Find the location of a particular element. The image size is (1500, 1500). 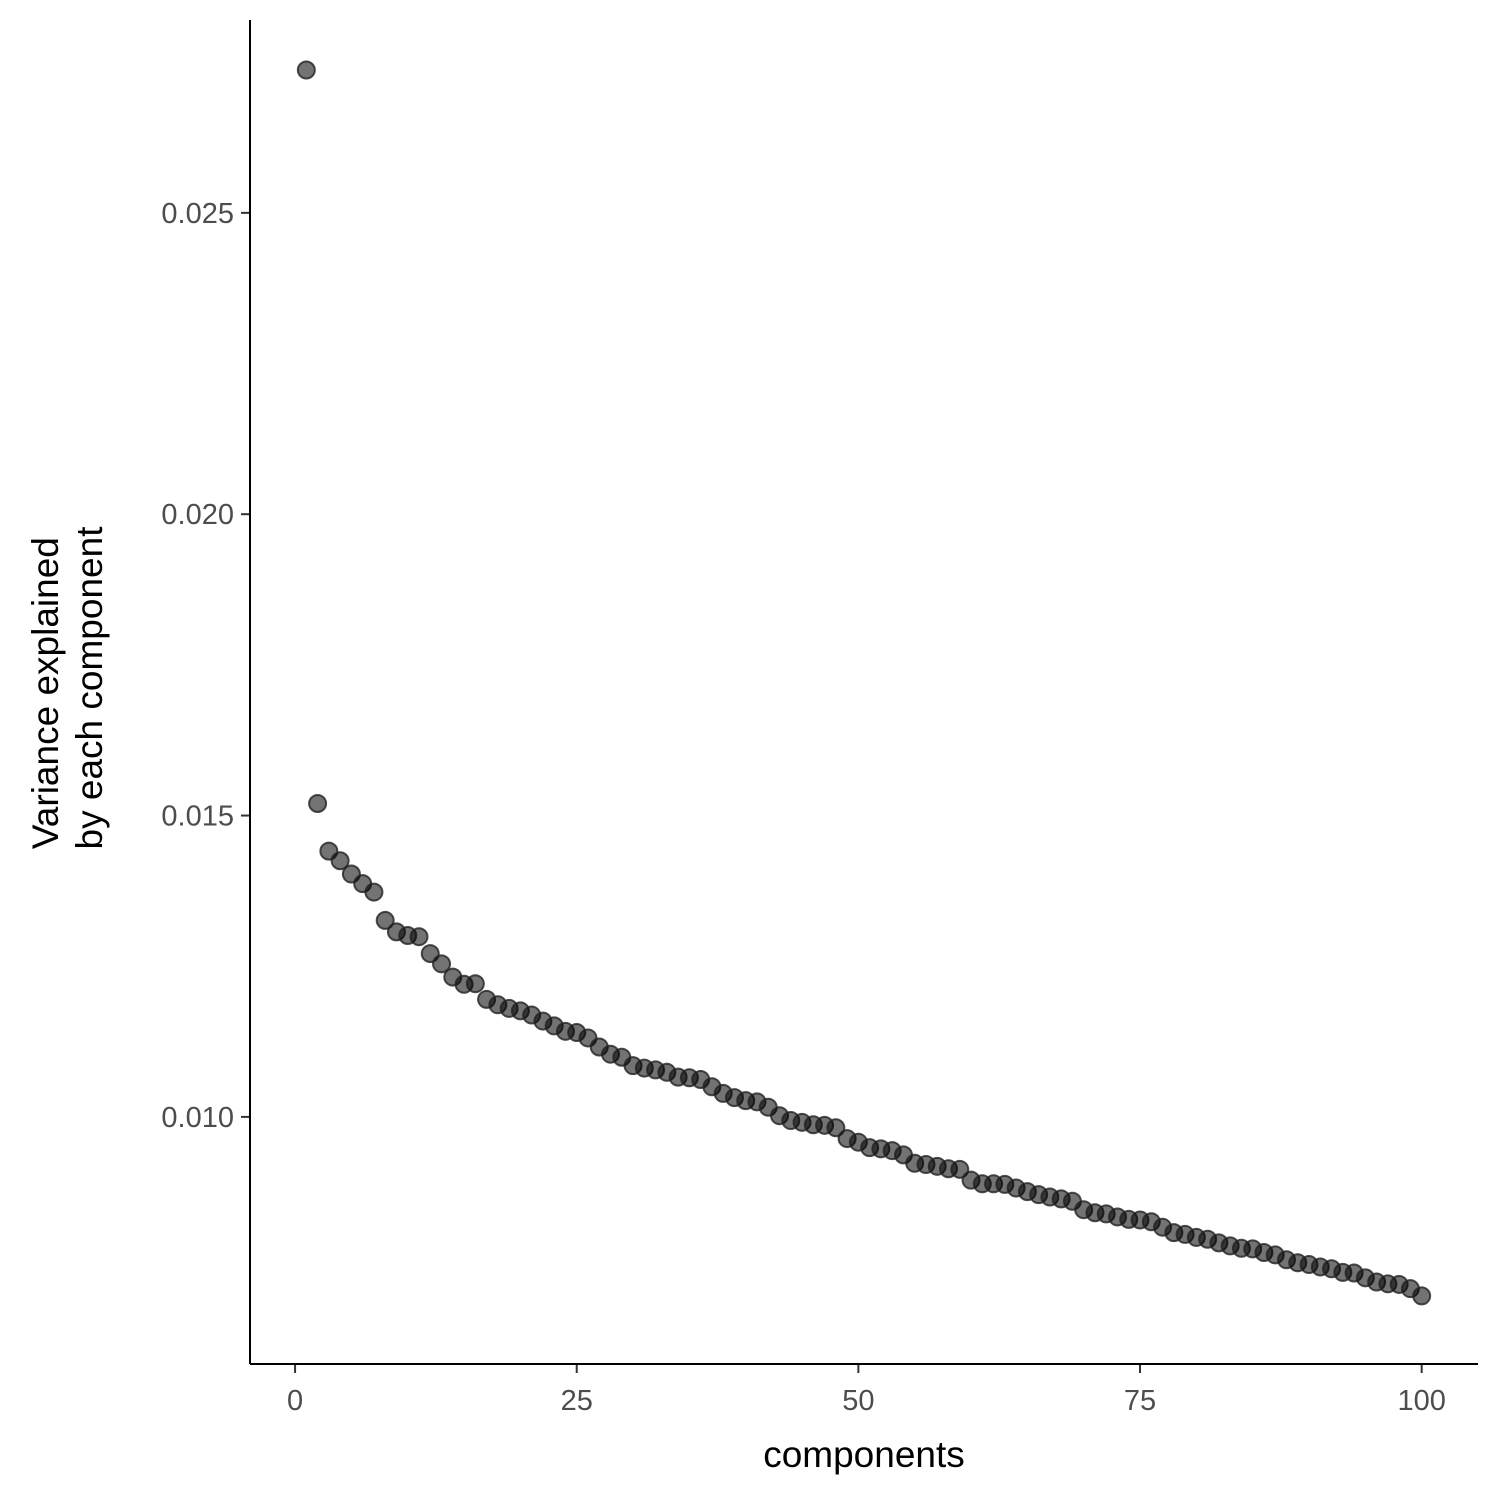

x-tick-label: 50 is located at coordinates (858, 1401).